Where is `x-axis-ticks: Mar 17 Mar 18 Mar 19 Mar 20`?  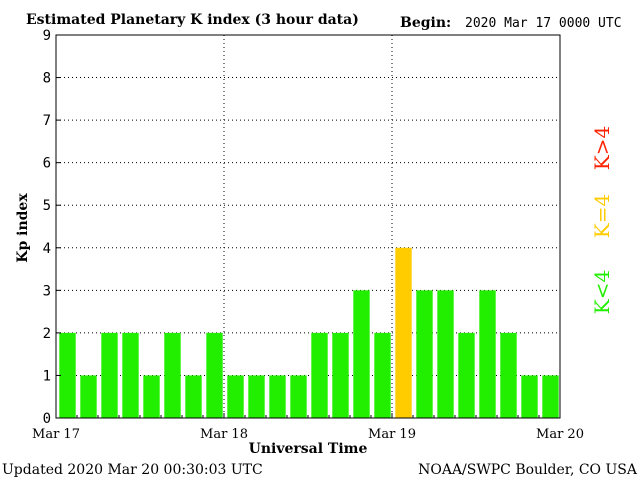
x-axis-ticks: Mar 17 Mar 18 Mar 19 Mar 20 is located at coordinates (308, 427).